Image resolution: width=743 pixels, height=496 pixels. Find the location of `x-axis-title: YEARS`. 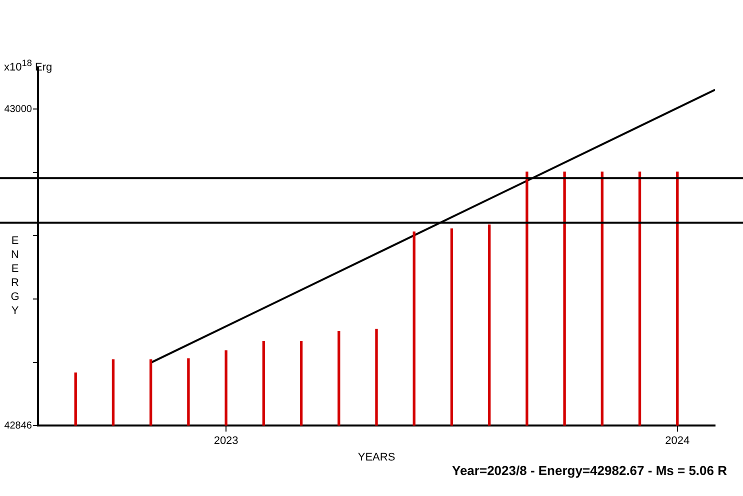

x-axis-title: YEARS is located at coordinates (377, 457).